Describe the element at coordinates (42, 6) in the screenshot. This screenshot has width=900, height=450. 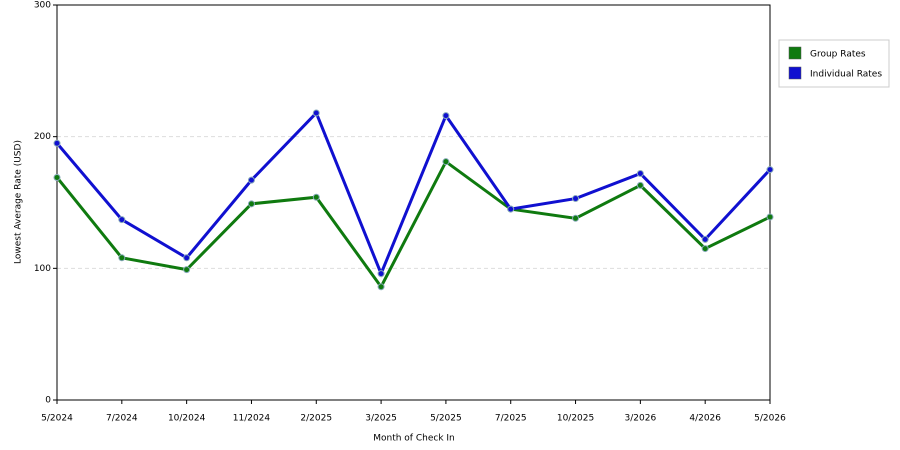
I see `y-tick-label: 300` at that location.